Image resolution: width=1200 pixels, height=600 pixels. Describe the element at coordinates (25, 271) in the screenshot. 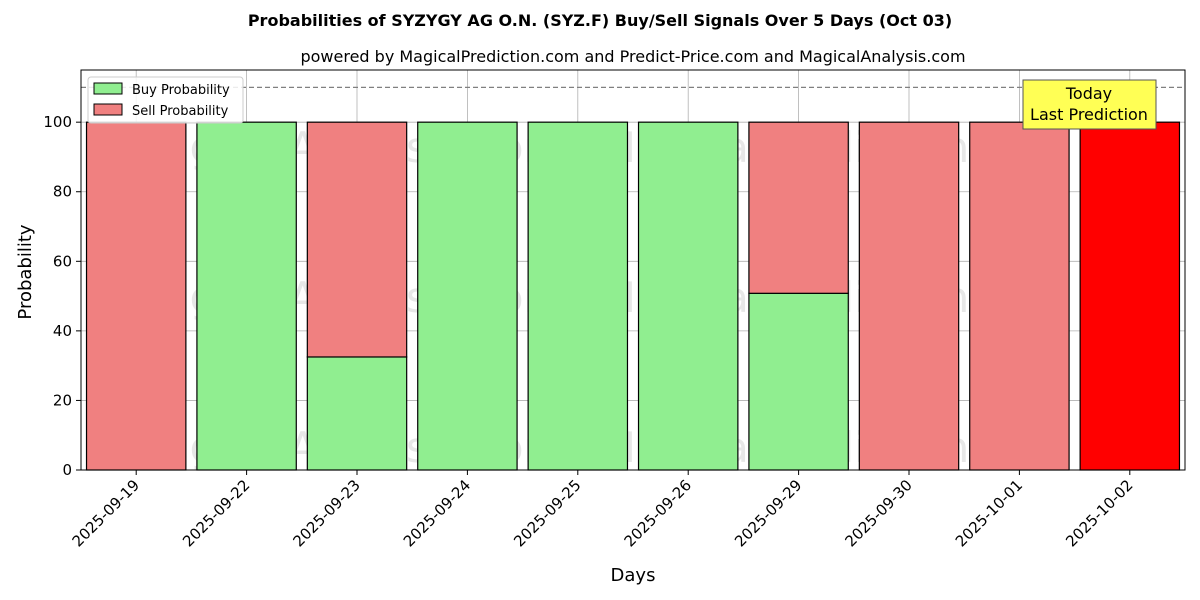

I see `y-axis-label: Probability` at that location.